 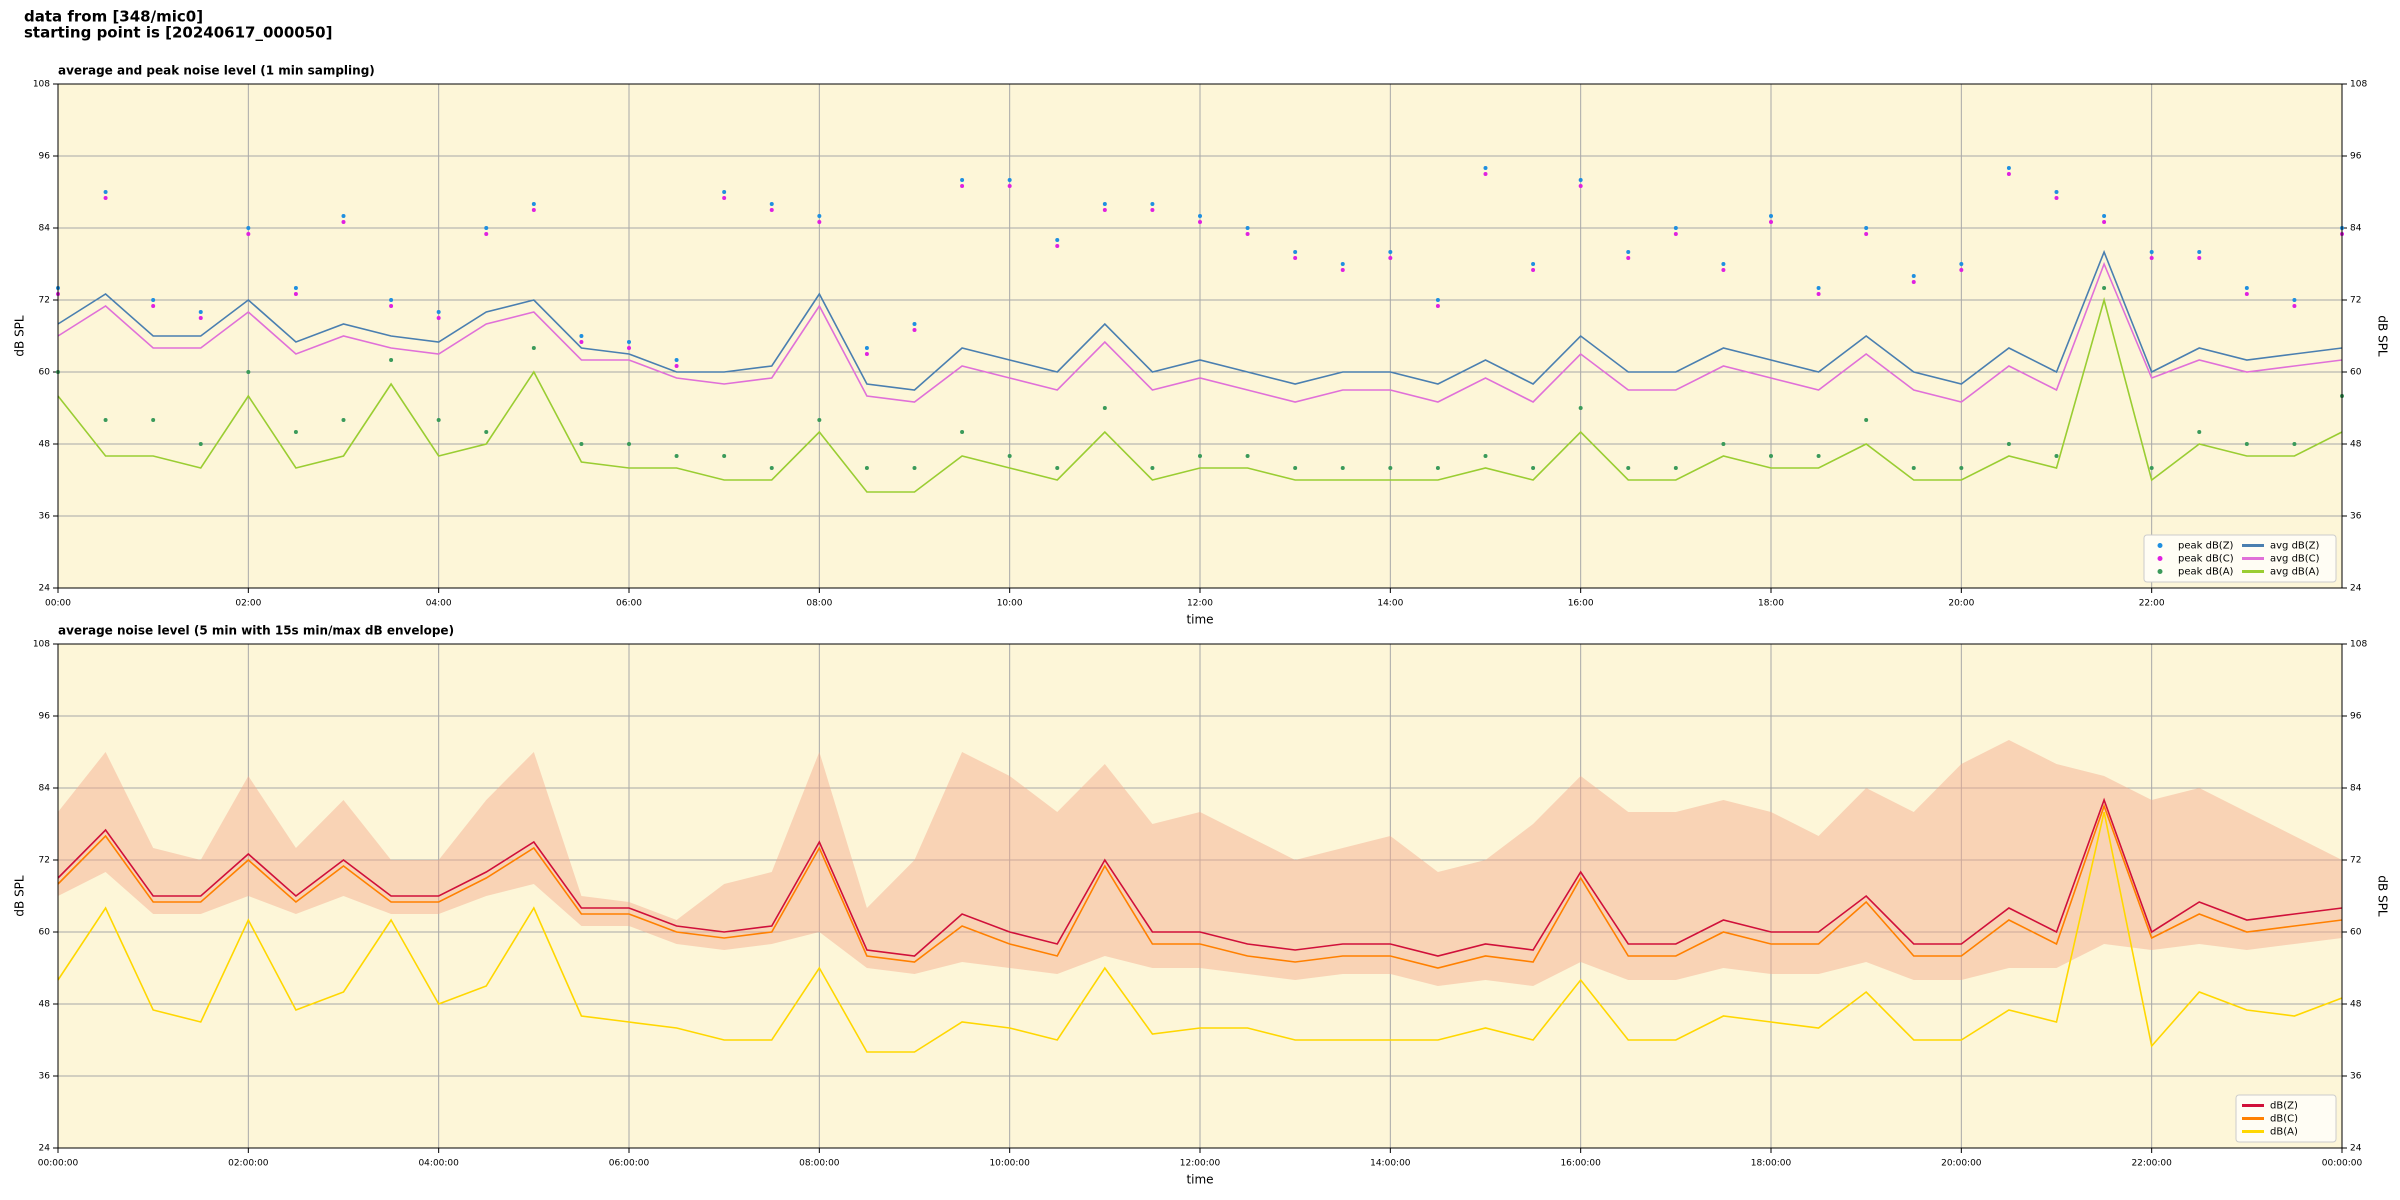 What do you see at coordinates (629, 604) in the screenshot?
I see `x-tick-label: 06:00` at bounding box center [629, 604].